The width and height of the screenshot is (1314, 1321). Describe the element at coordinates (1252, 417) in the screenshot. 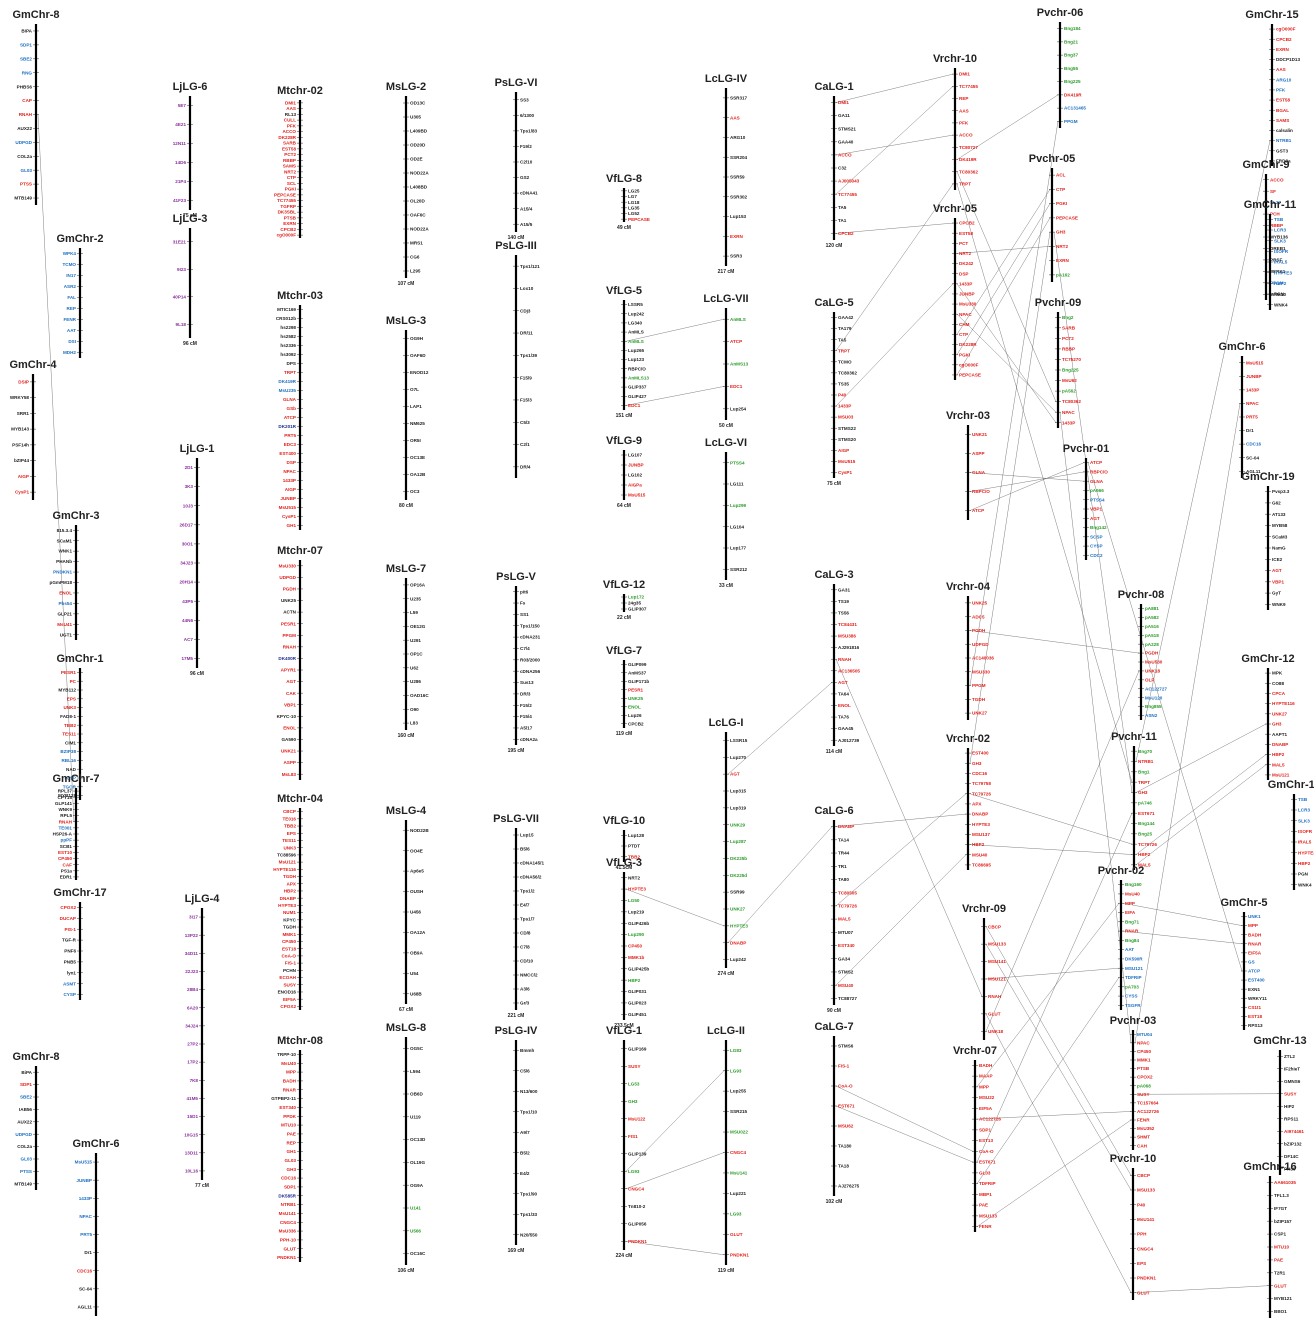

I see `marker-label: PRT5` at that location.